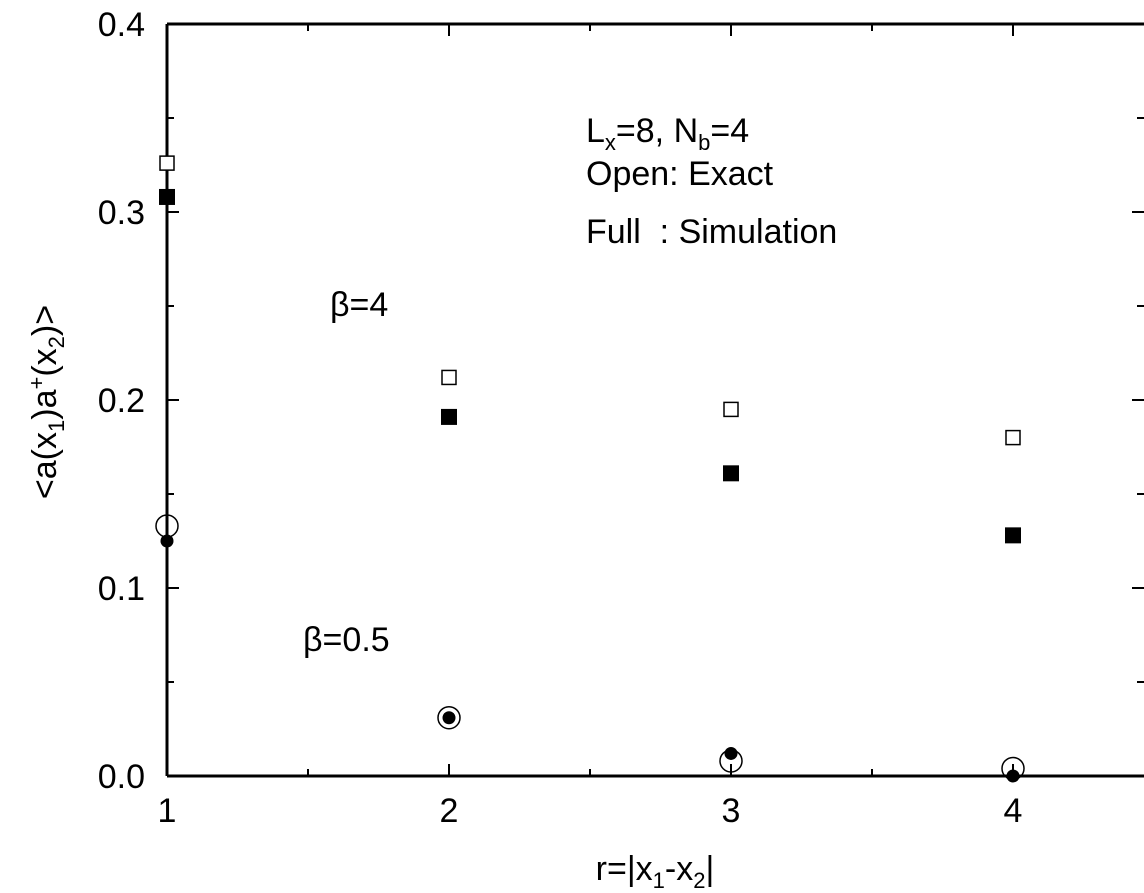 This screenshot has height=893, width=1144. What do you see at coordinates (121, 25) in the screenshot?
I see `y-tick-label: 0.4` at bounding box center [121, 25].